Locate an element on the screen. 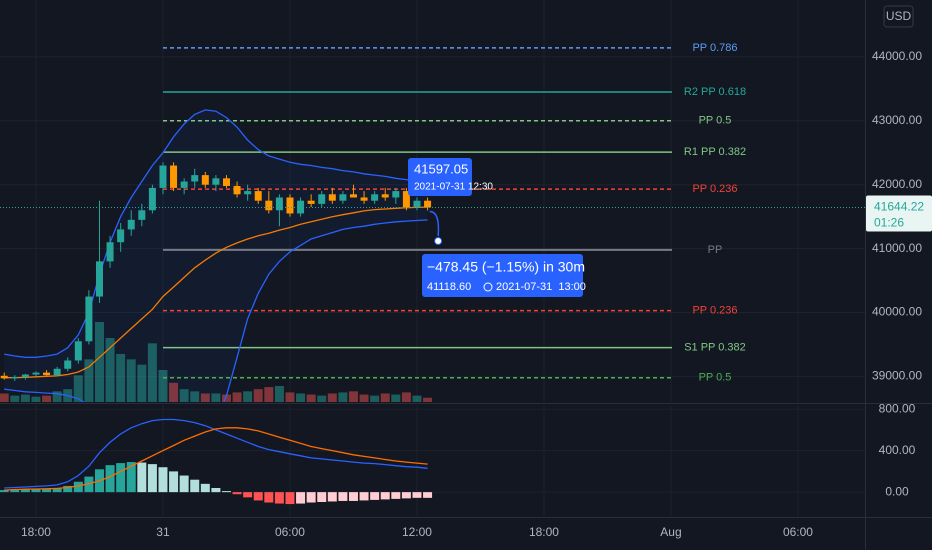 Image resolution: width=932 pixels, height=550 pixels. measure-target: 41118.60 is located at coordinates (449, 287).